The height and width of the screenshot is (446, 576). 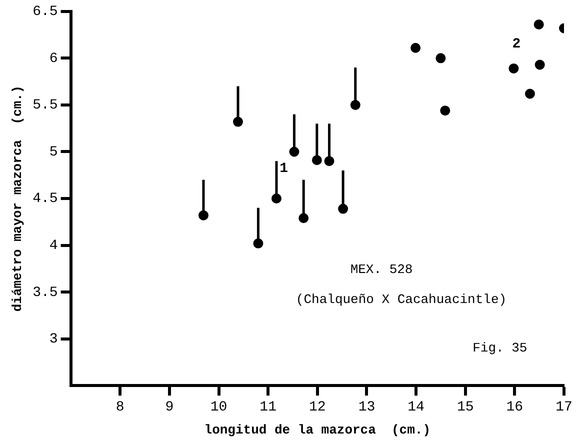 I want to click on x-tick-label: 9, so click(x=169, y=408).